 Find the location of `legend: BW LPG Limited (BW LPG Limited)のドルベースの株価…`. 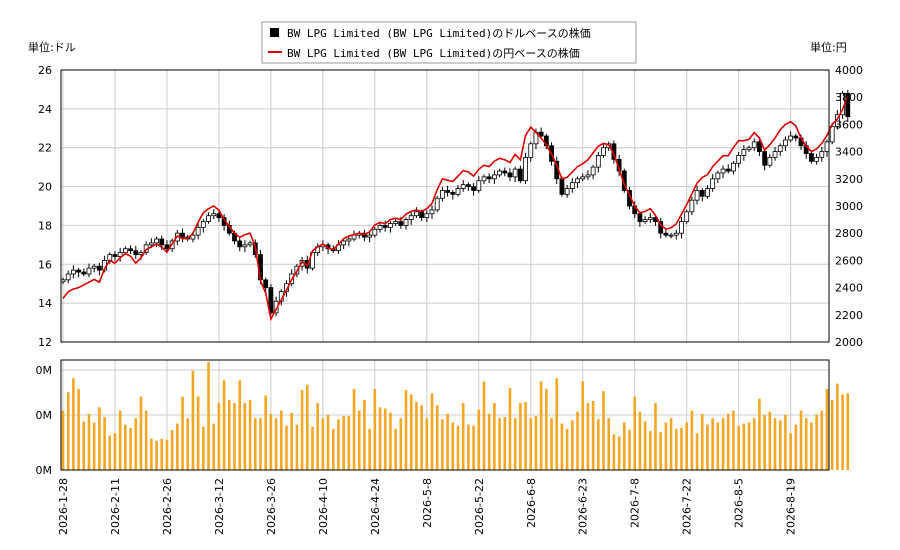

legend: BW LPG Limited (BW LPG Limited)のドルベースの株価… is located at coordinates (449, 42).